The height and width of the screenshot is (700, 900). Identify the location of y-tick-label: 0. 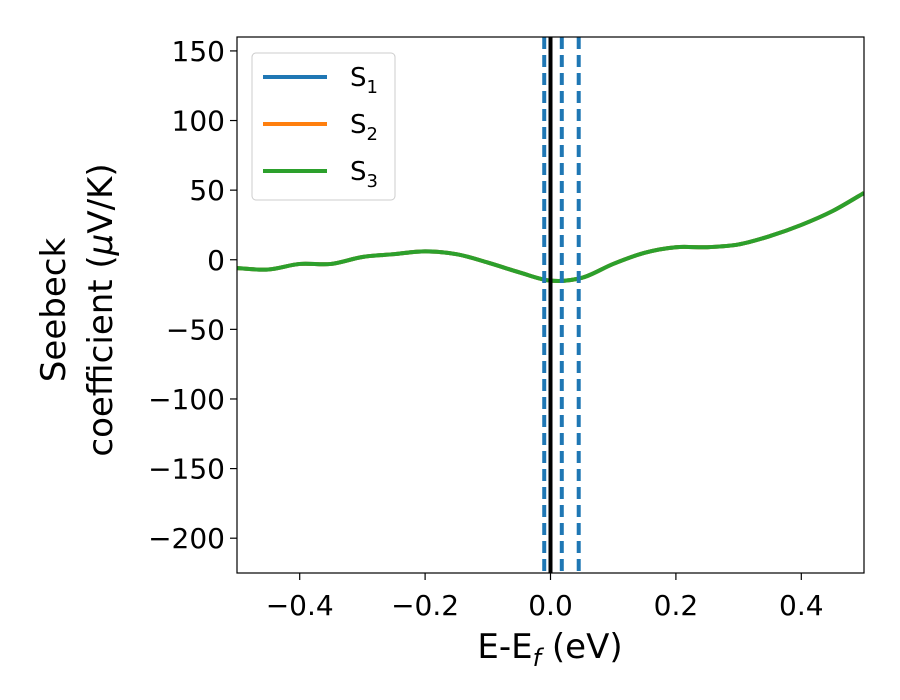
(216, 260).